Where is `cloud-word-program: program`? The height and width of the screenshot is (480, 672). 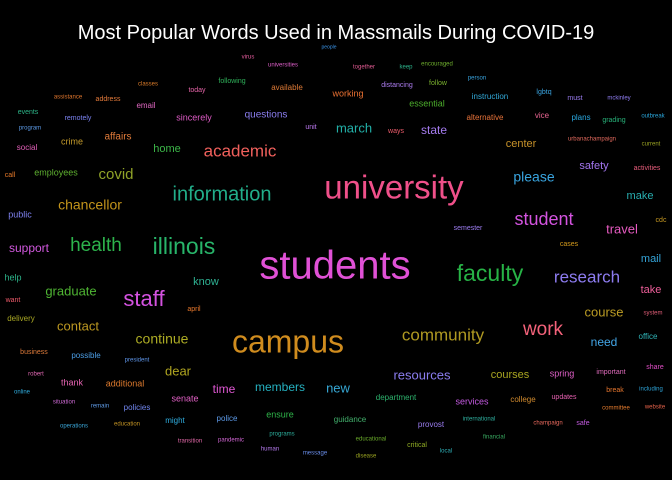 cloud-word-program: program is located at coordinates (30, 129).